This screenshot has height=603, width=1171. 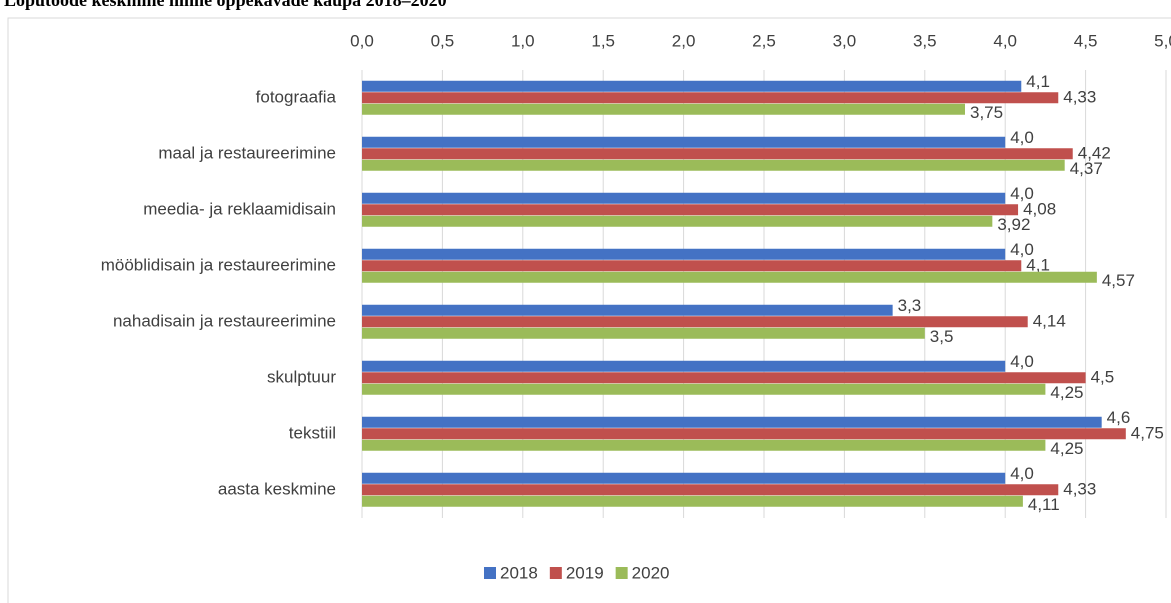 I want to click on value-label: 4,11, so click(x=1044, y=504).